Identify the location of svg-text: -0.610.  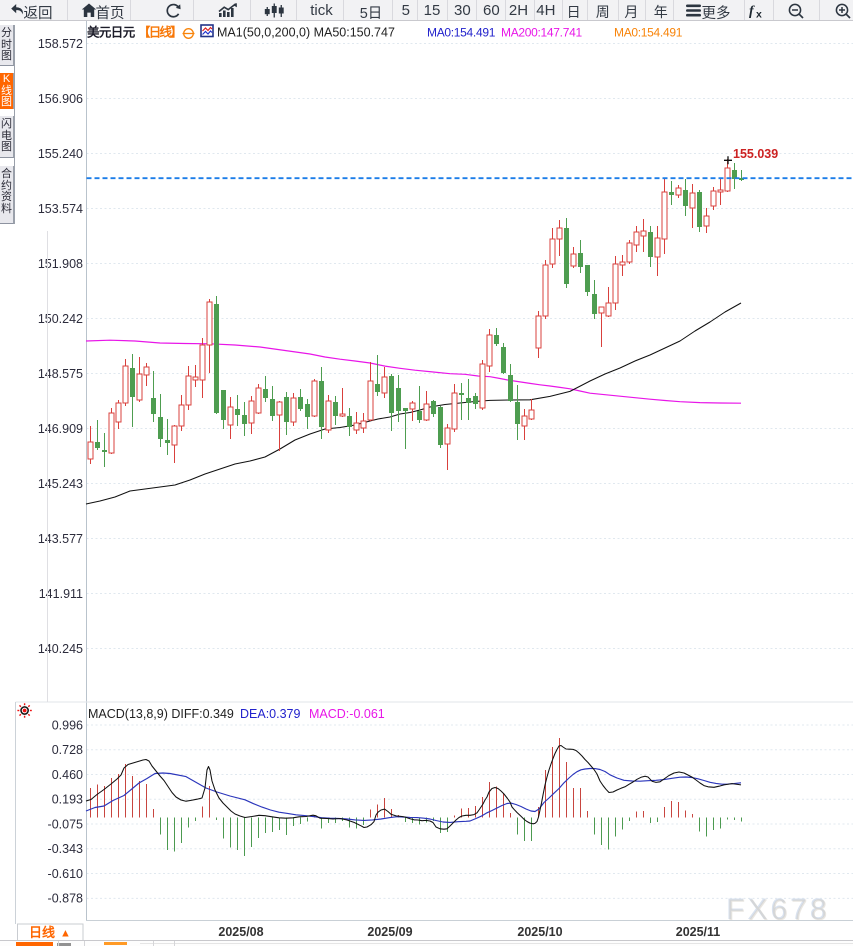
(65, 874).